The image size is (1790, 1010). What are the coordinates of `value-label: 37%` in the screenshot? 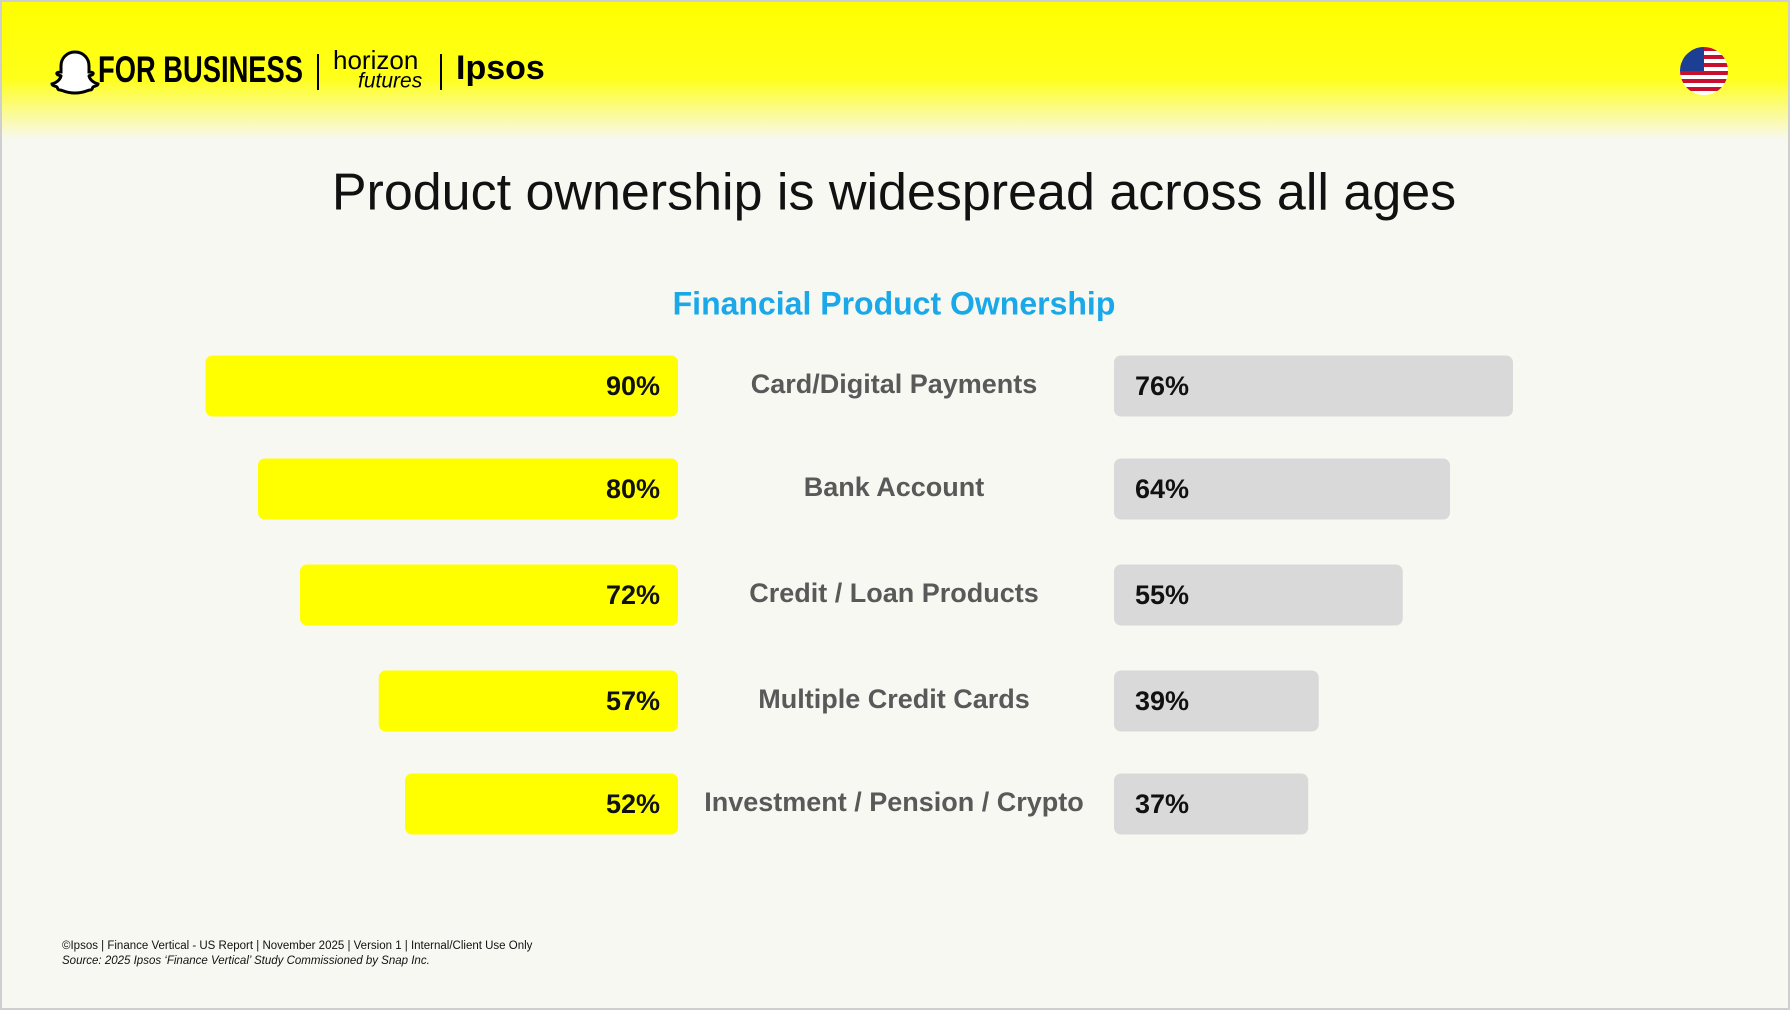 It's located at (1162, 804).